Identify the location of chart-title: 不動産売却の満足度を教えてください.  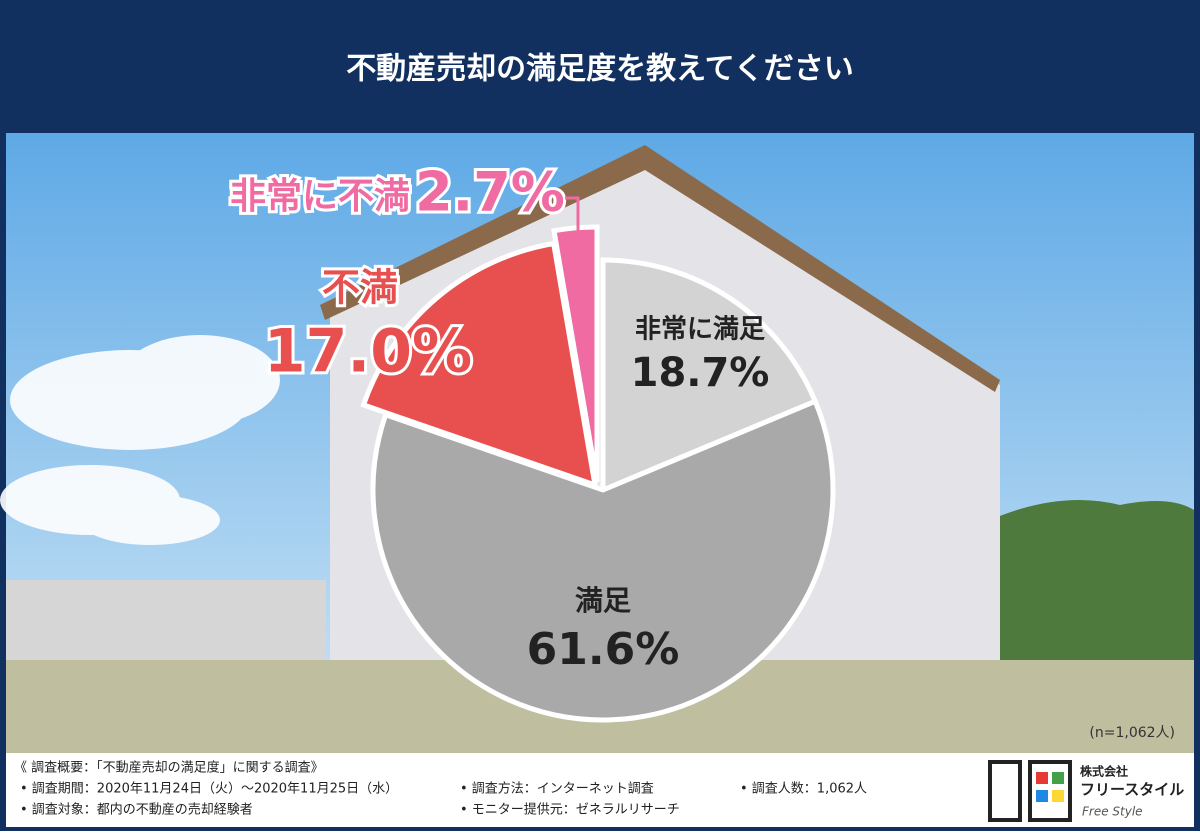
(600, 69).